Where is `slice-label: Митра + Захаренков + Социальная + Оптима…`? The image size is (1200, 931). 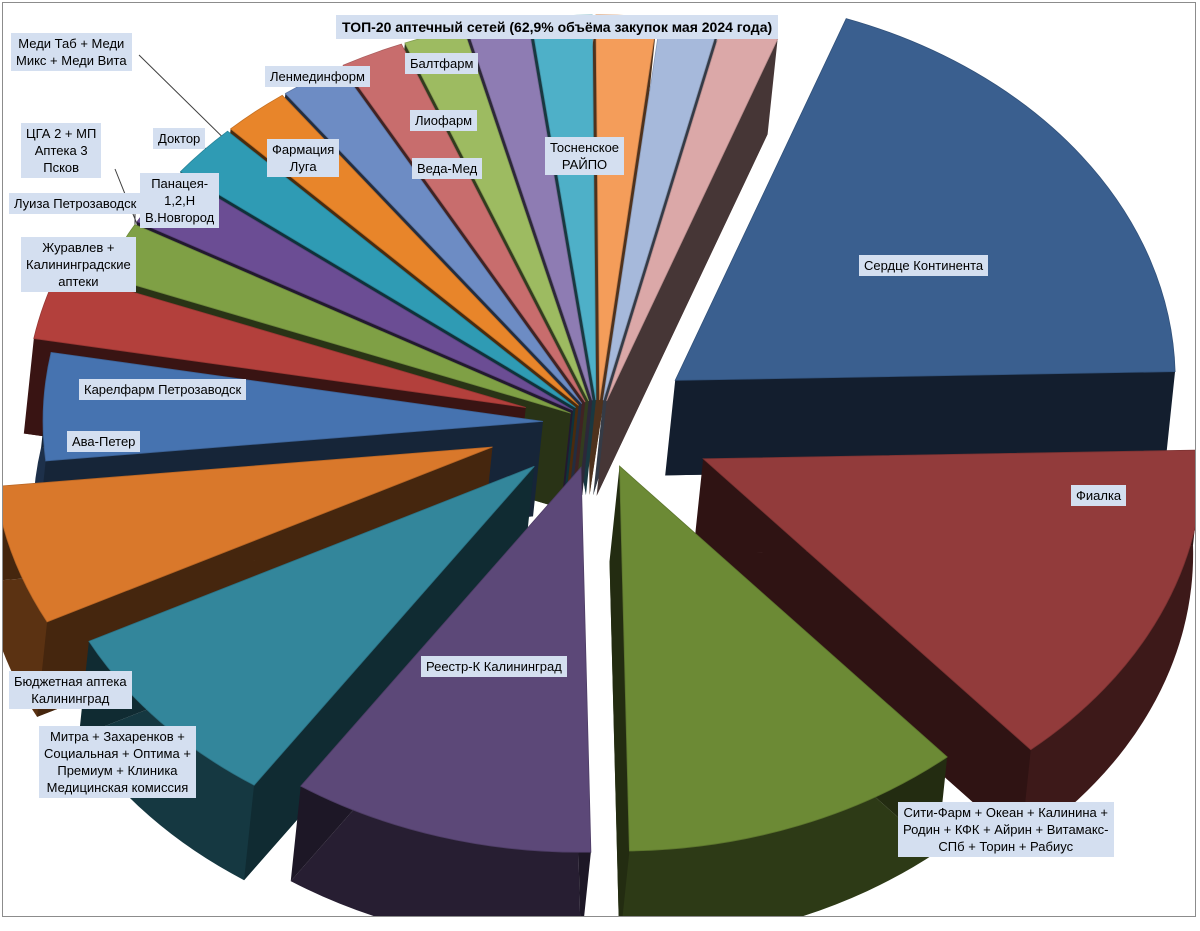 slice-label: Митра + Захаренков + Социальная + Оптима… is located at coordinates (117, 762).